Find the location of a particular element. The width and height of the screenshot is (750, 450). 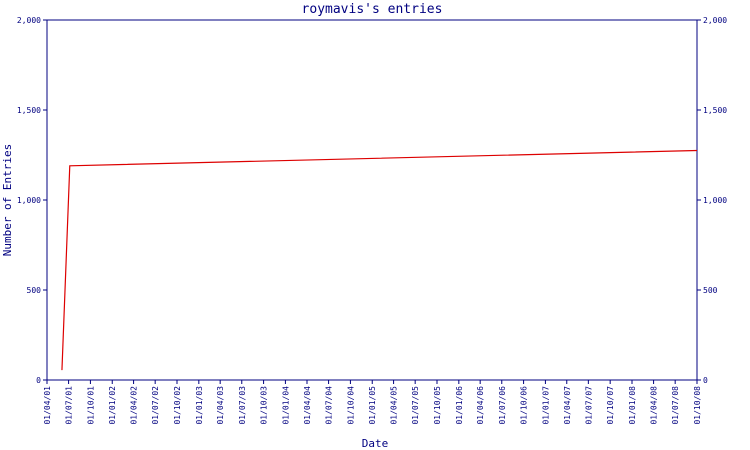

x-tick-label: 01/10/06 is located at coordinates (524, 405).